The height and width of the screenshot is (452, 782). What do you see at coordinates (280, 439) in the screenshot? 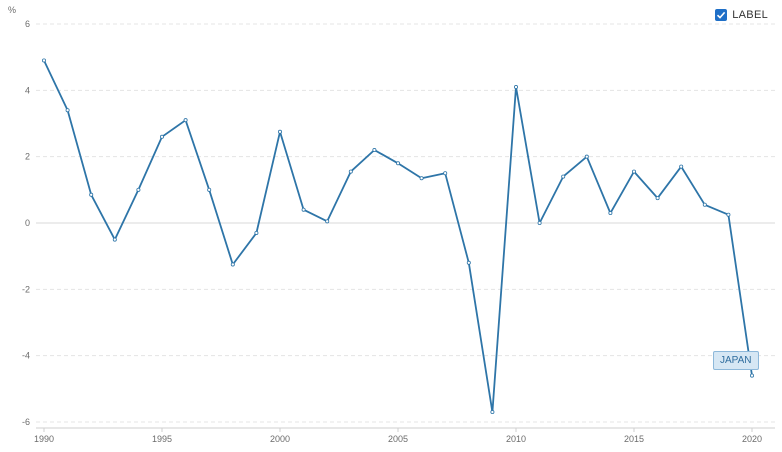
I see `x-tick-label: 2000` at bounding box center [280, 439].